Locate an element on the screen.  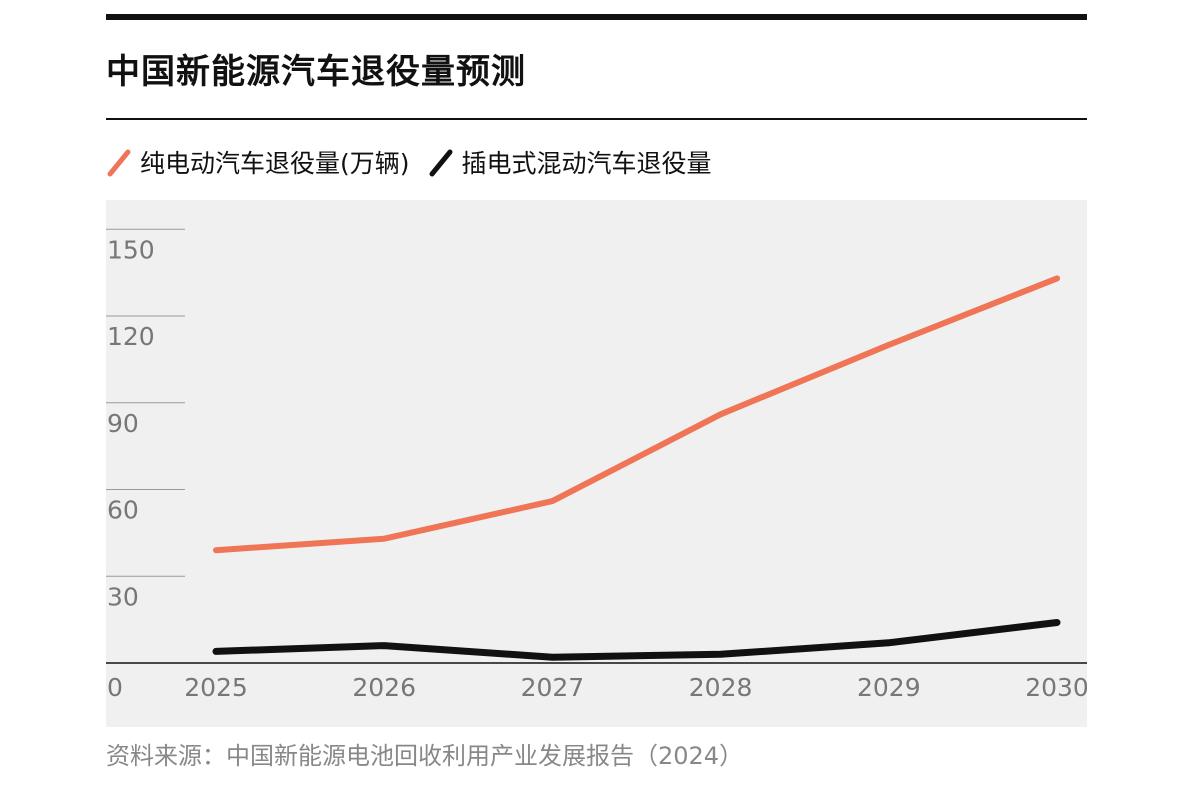
title-divider is located at coordinates (596, 119).